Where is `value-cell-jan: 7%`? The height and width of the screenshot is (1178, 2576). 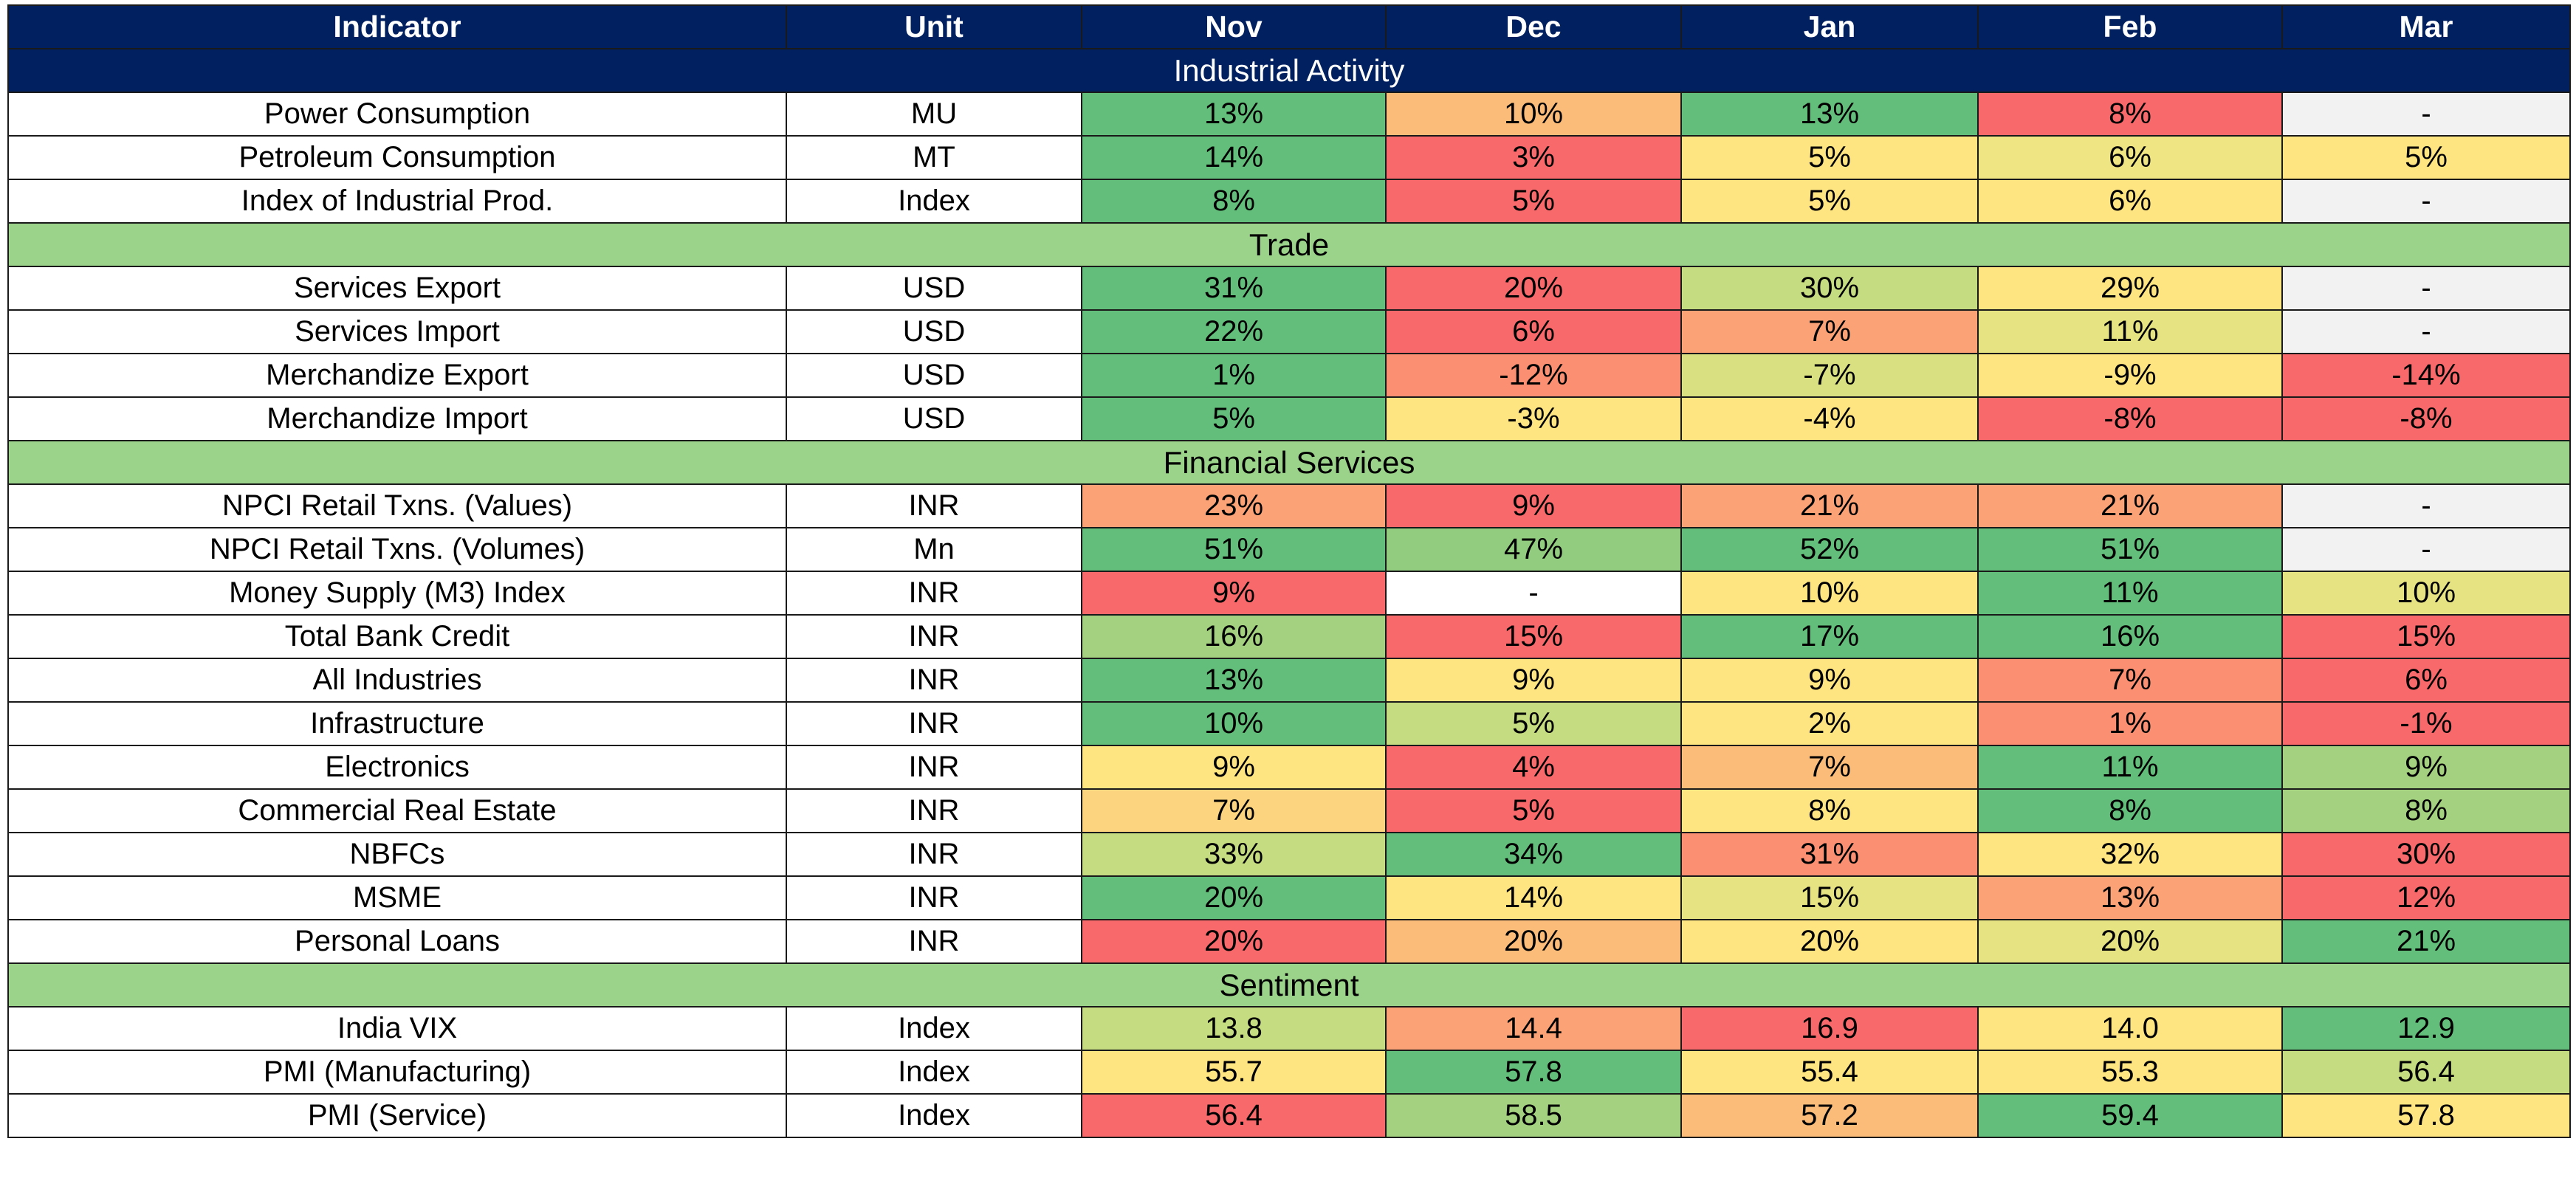
value-cell-jan: 7% is located at coordinates (1829, 331).